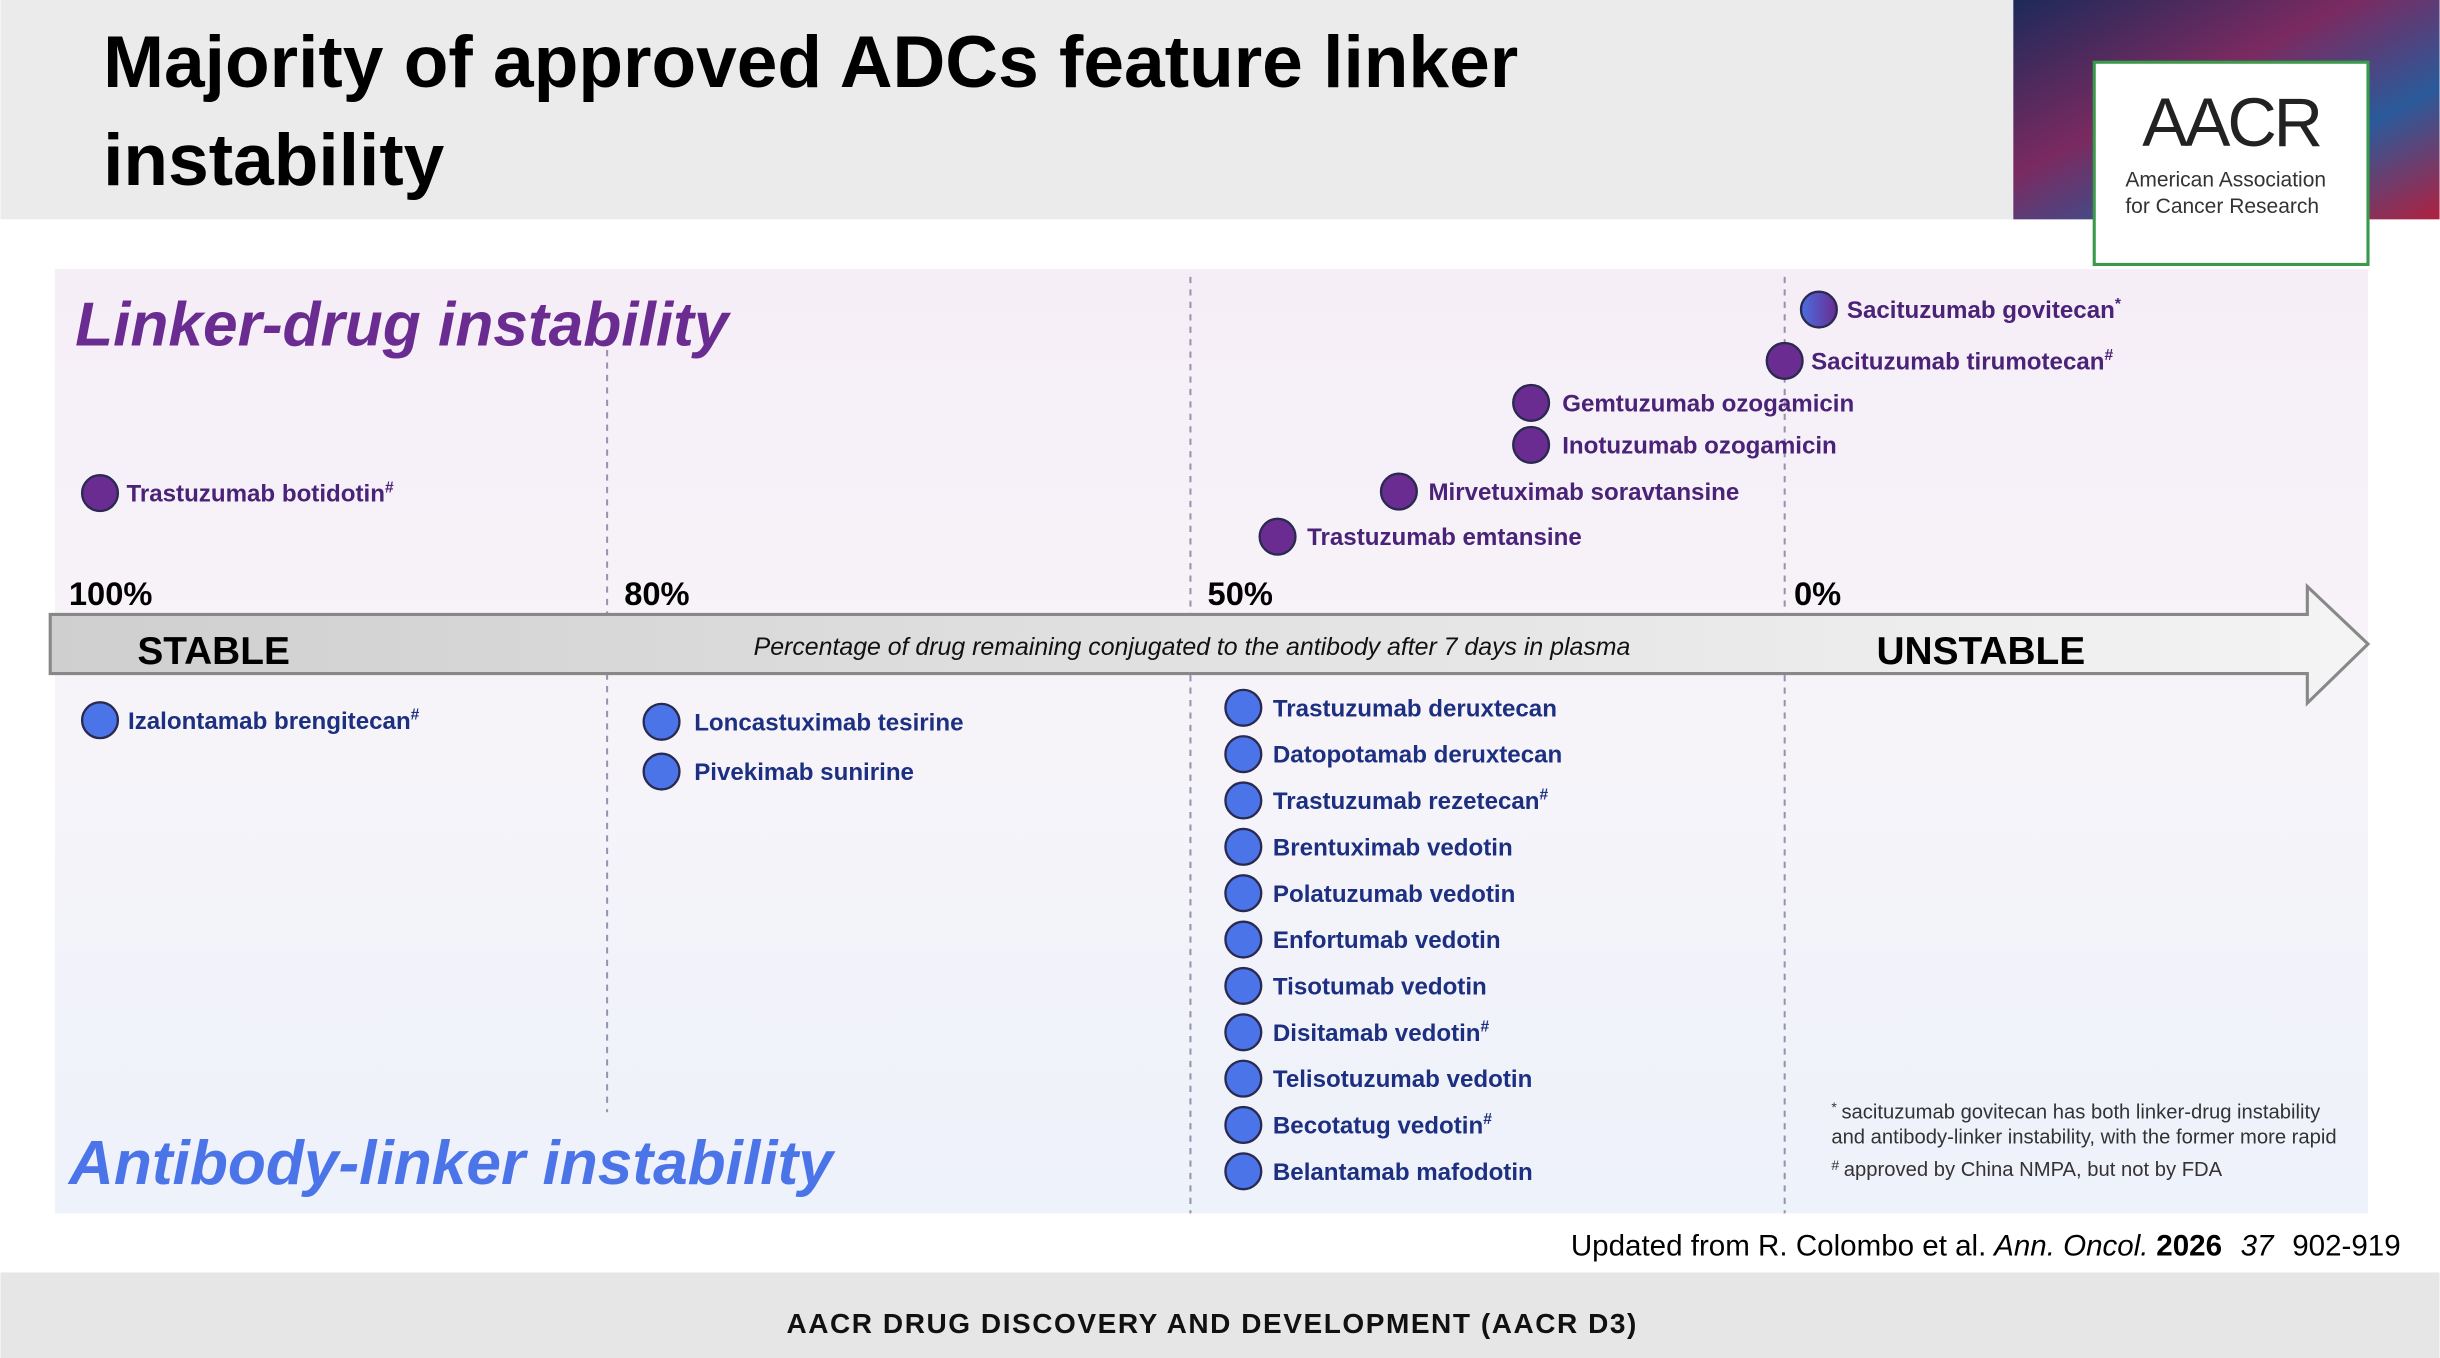 The width and height of the screenshot is (2440, 1358). I want to click on drug-name: Loncastuximab tesirine, so click(828, 722).